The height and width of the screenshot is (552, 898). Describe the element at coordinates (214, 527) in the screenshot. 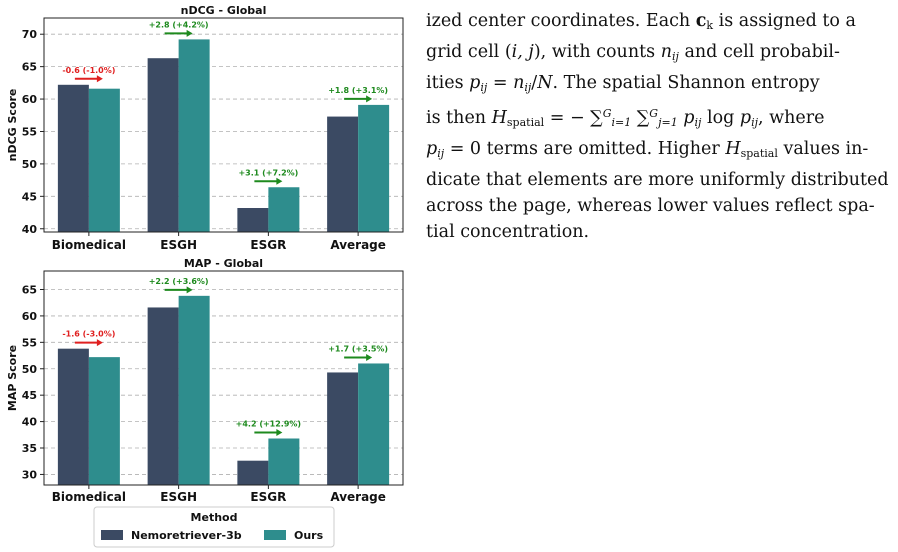

I see `method-legend: Method Nemoretriever-3b Ours` at that location.